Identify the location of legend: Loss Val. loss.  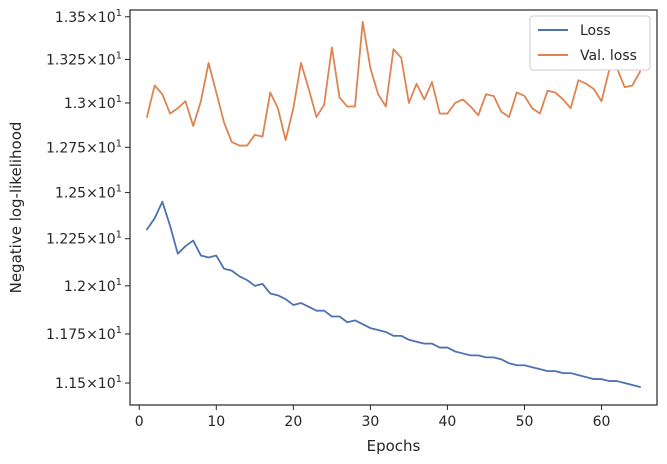
(590, 43).